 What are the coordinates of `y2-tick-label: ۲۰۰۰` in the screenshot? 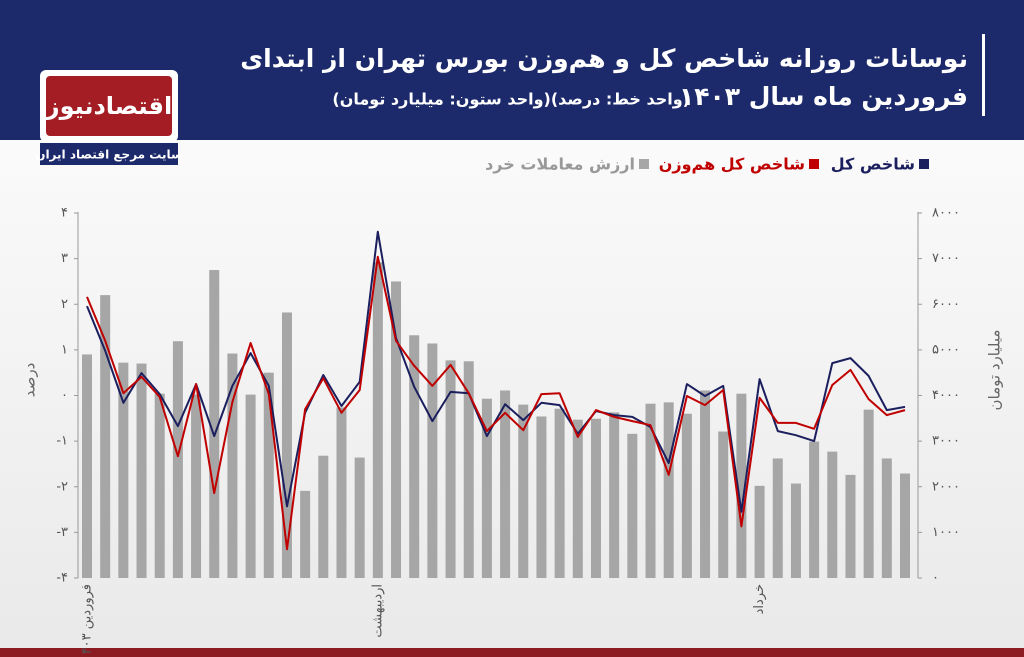 It's located at (946, 486).